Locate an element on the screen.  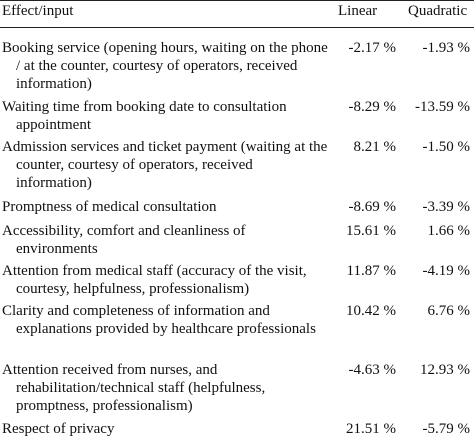
linear-cell: 8.21 % is located at coordinates (375, 147).